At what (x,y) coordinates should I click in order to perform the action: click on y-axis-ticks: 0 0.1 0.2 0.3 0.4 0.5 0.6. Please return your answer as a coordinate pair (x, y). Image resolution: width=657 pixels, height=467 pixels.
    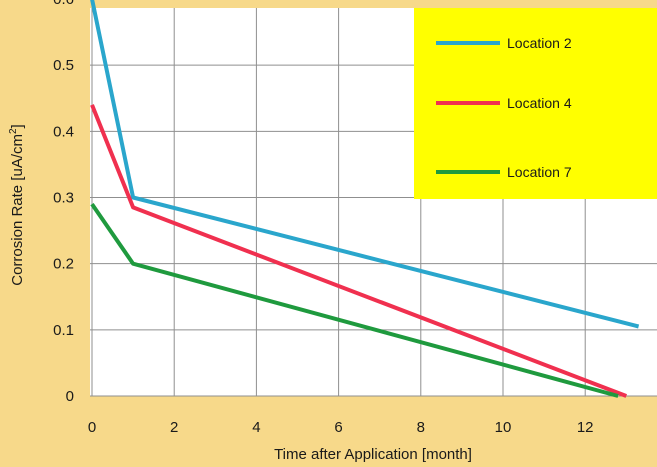
    Looking at the image, I should click on (63, 202).